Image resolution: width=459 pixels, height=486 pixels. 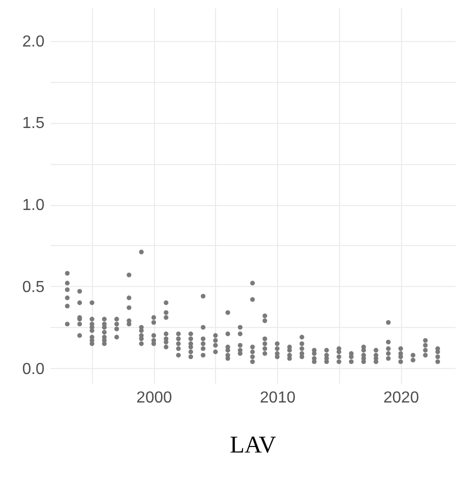 I want to click on x-tick-label: 2020, so click(x=401, y=398).